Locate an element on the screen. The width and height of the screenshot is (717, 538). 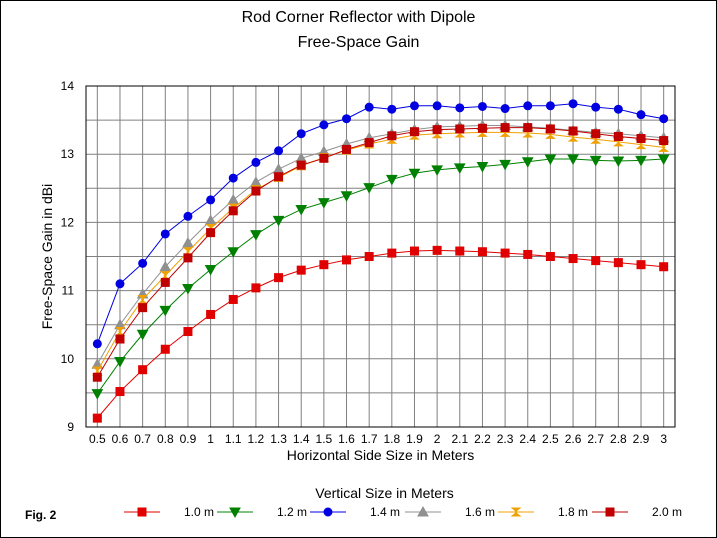
x-tick-label: 1 is located at coordinates (210, 439).